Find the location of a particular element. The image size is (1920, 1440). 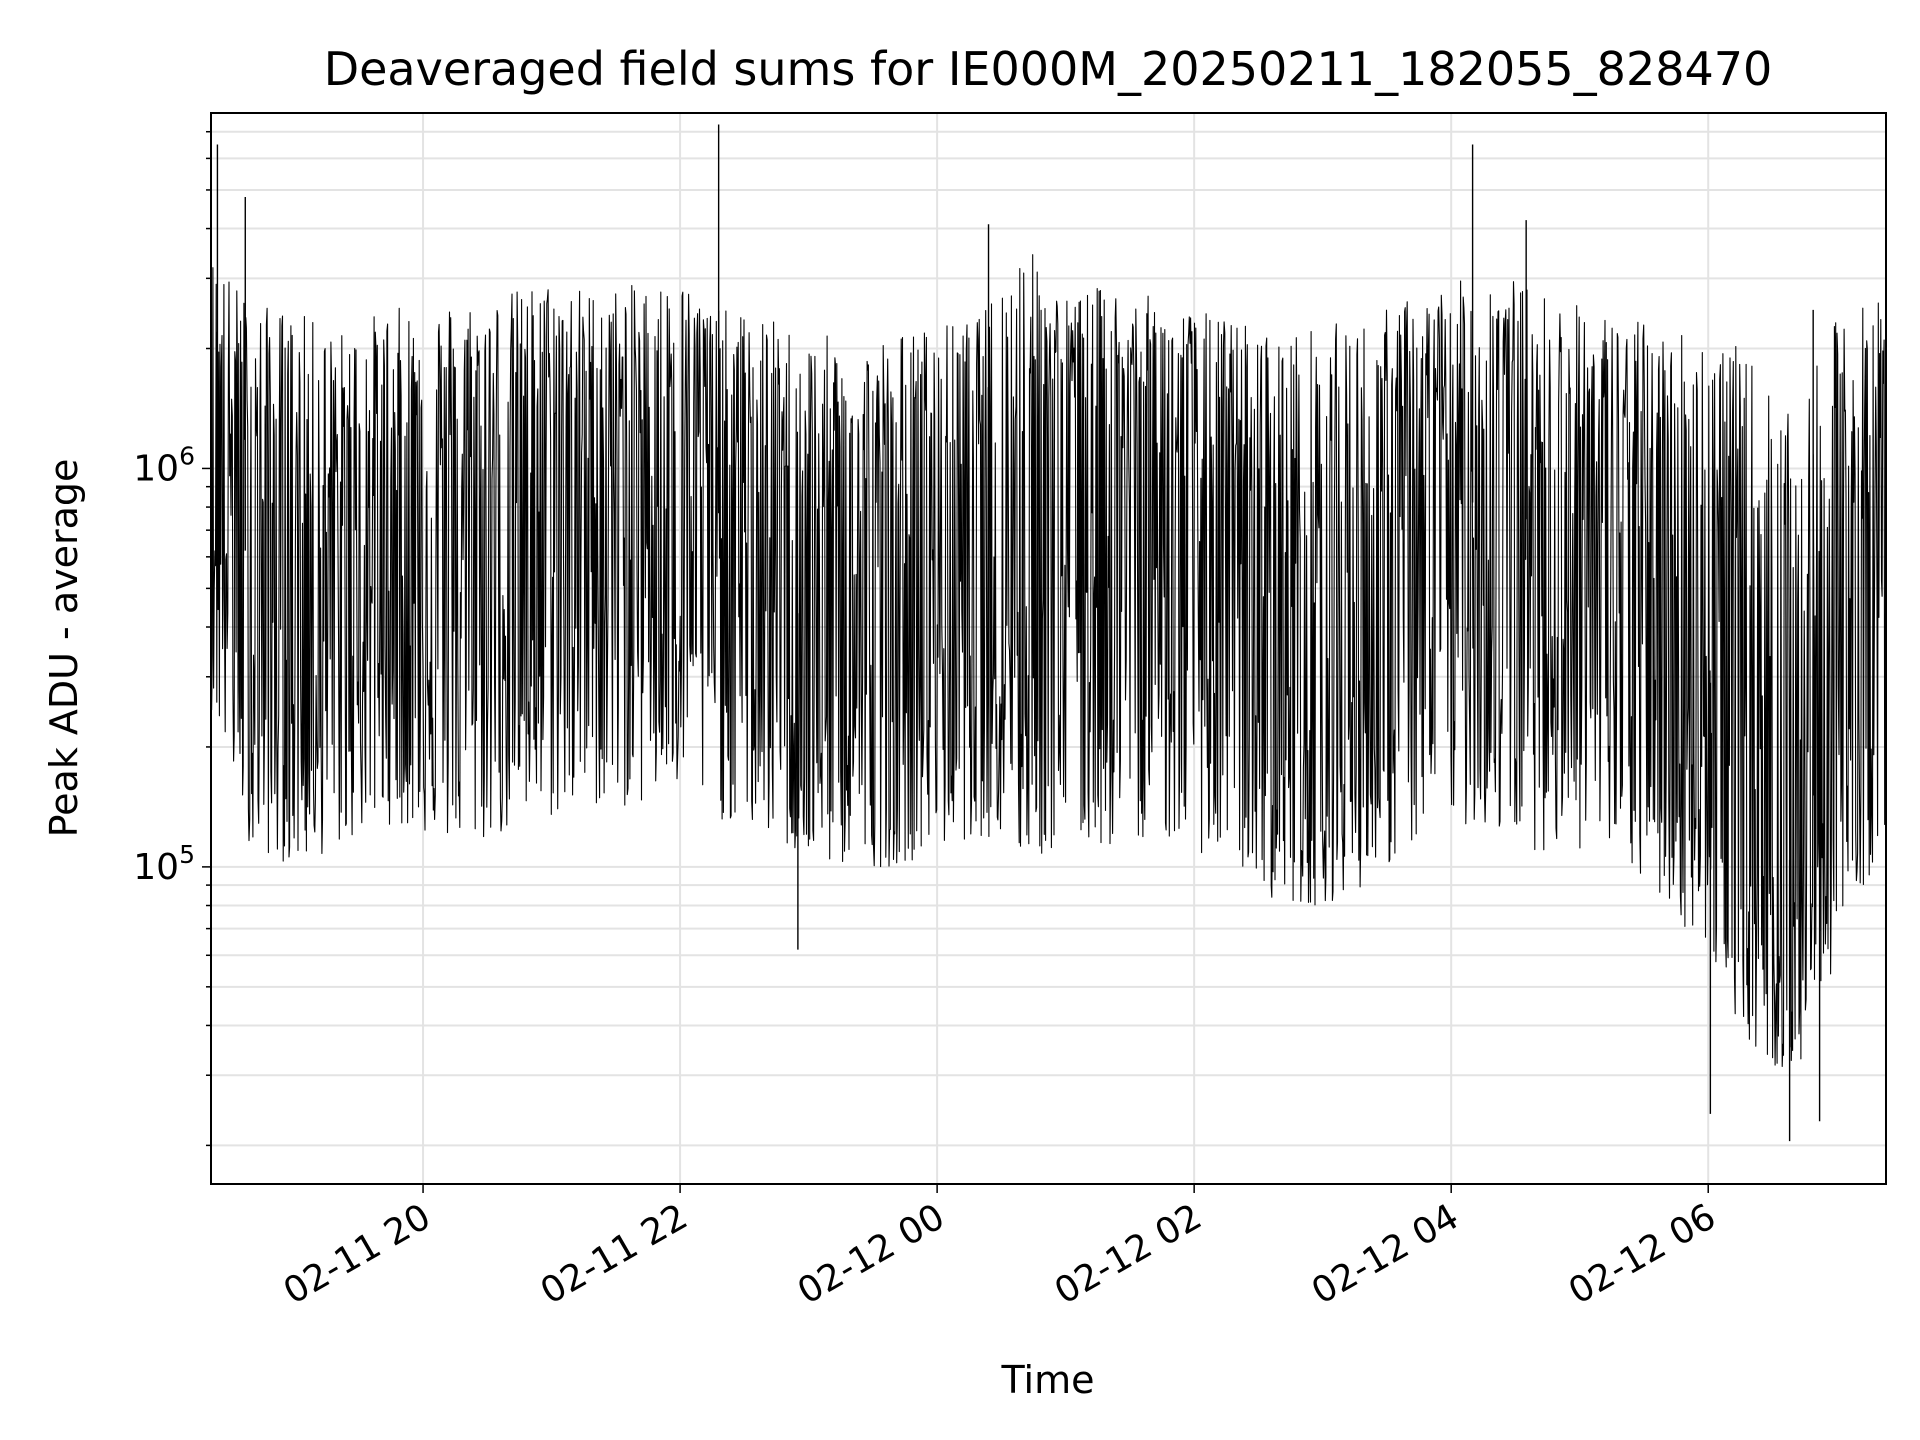

x-axis-label: Time is located at coordinates (1048, 1380).